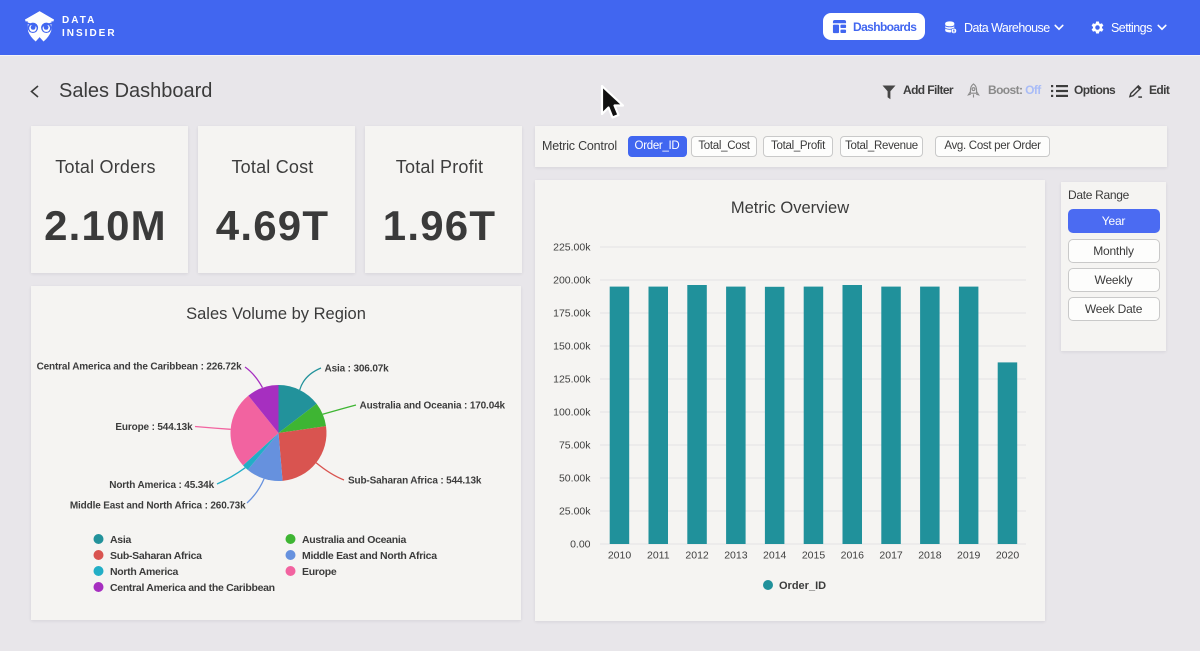 The image size is (1200, 651). Describe the element at coordinates (572, 380) in the screenshot. I see `svg-text: 125.00k` at that location.